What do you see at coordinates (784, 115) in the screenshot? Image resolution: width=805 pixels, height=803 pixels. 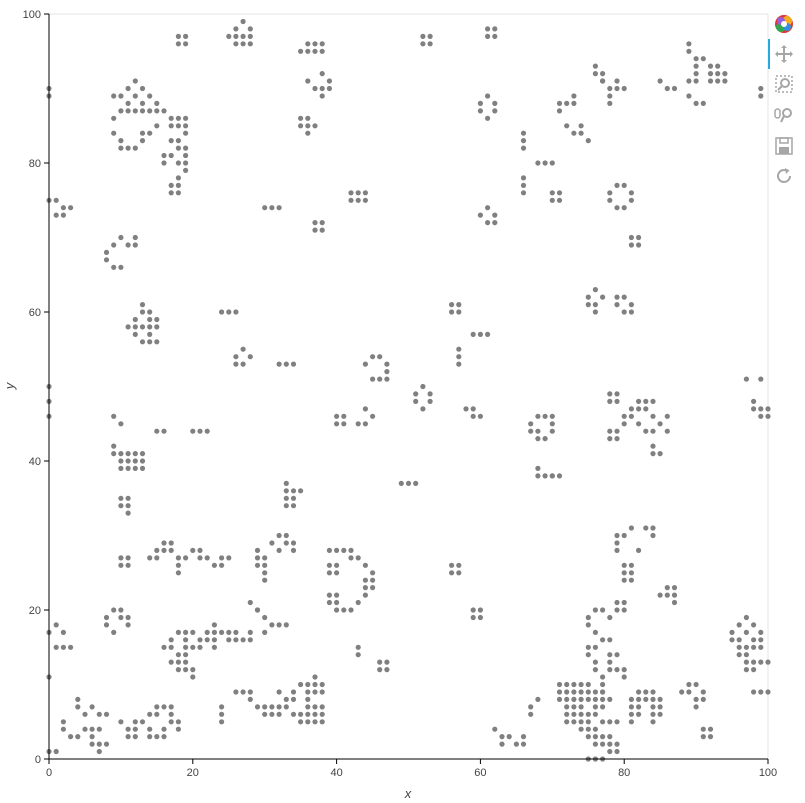 I see `wheel-zoom-icon` at bounding box center [784, 115].